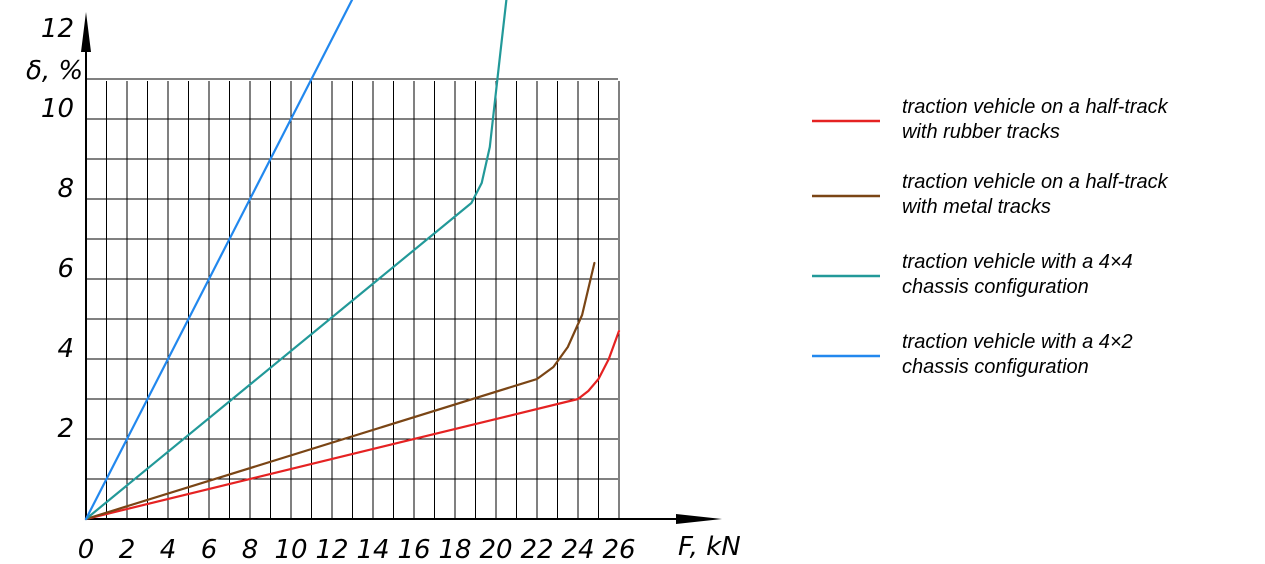 The image size is (1265, 564). Describe the element at coordinates (577, 549) in the screenshot. I see `x-tick-label: 24` at that location.